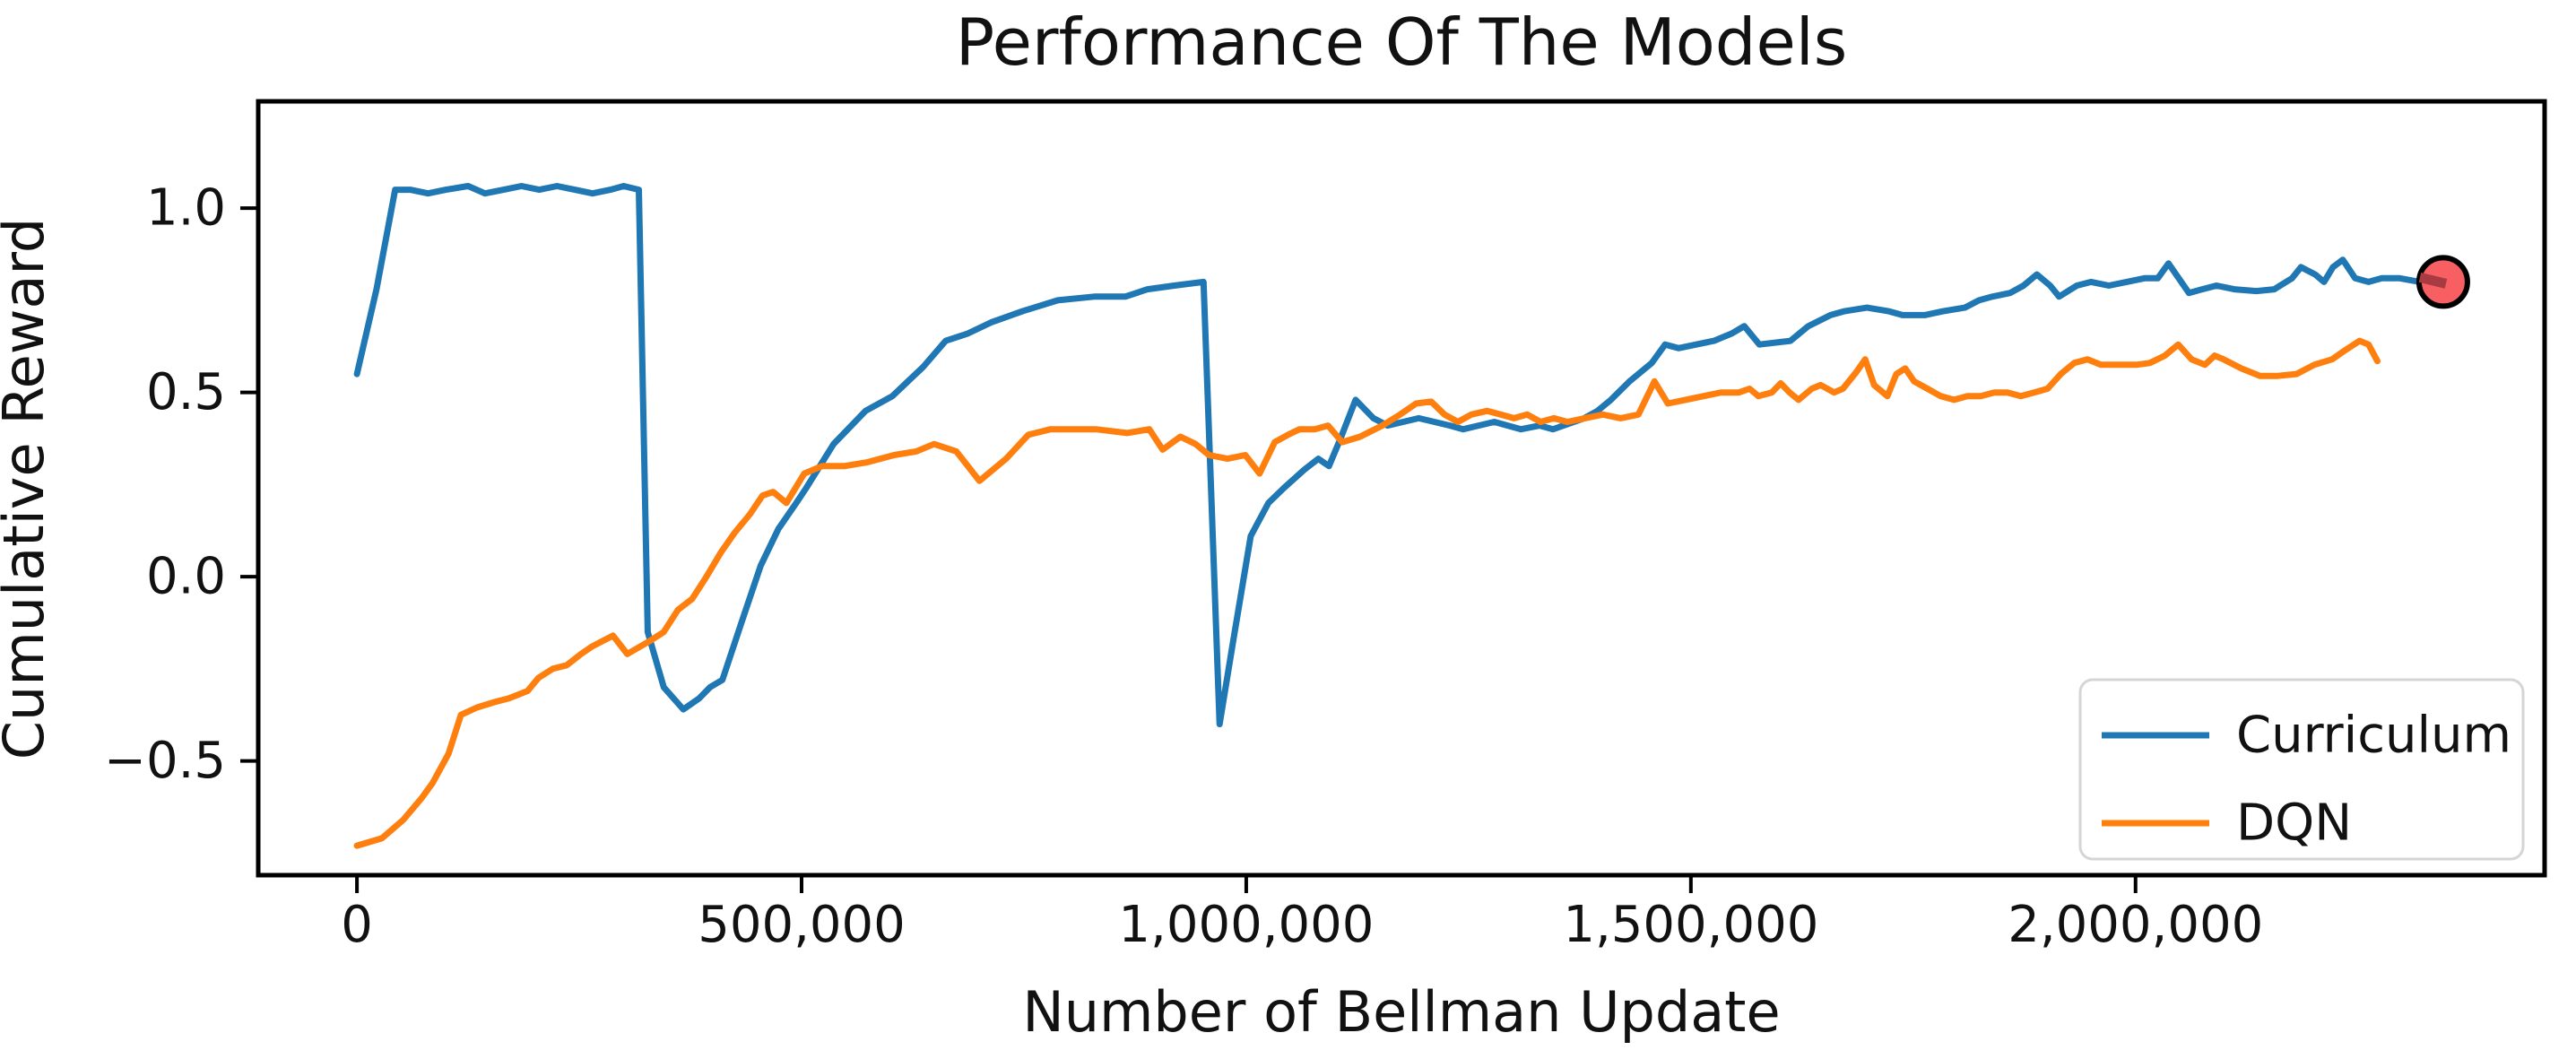  I want to click on x-tick-label: 500,000, so click(802, 925).